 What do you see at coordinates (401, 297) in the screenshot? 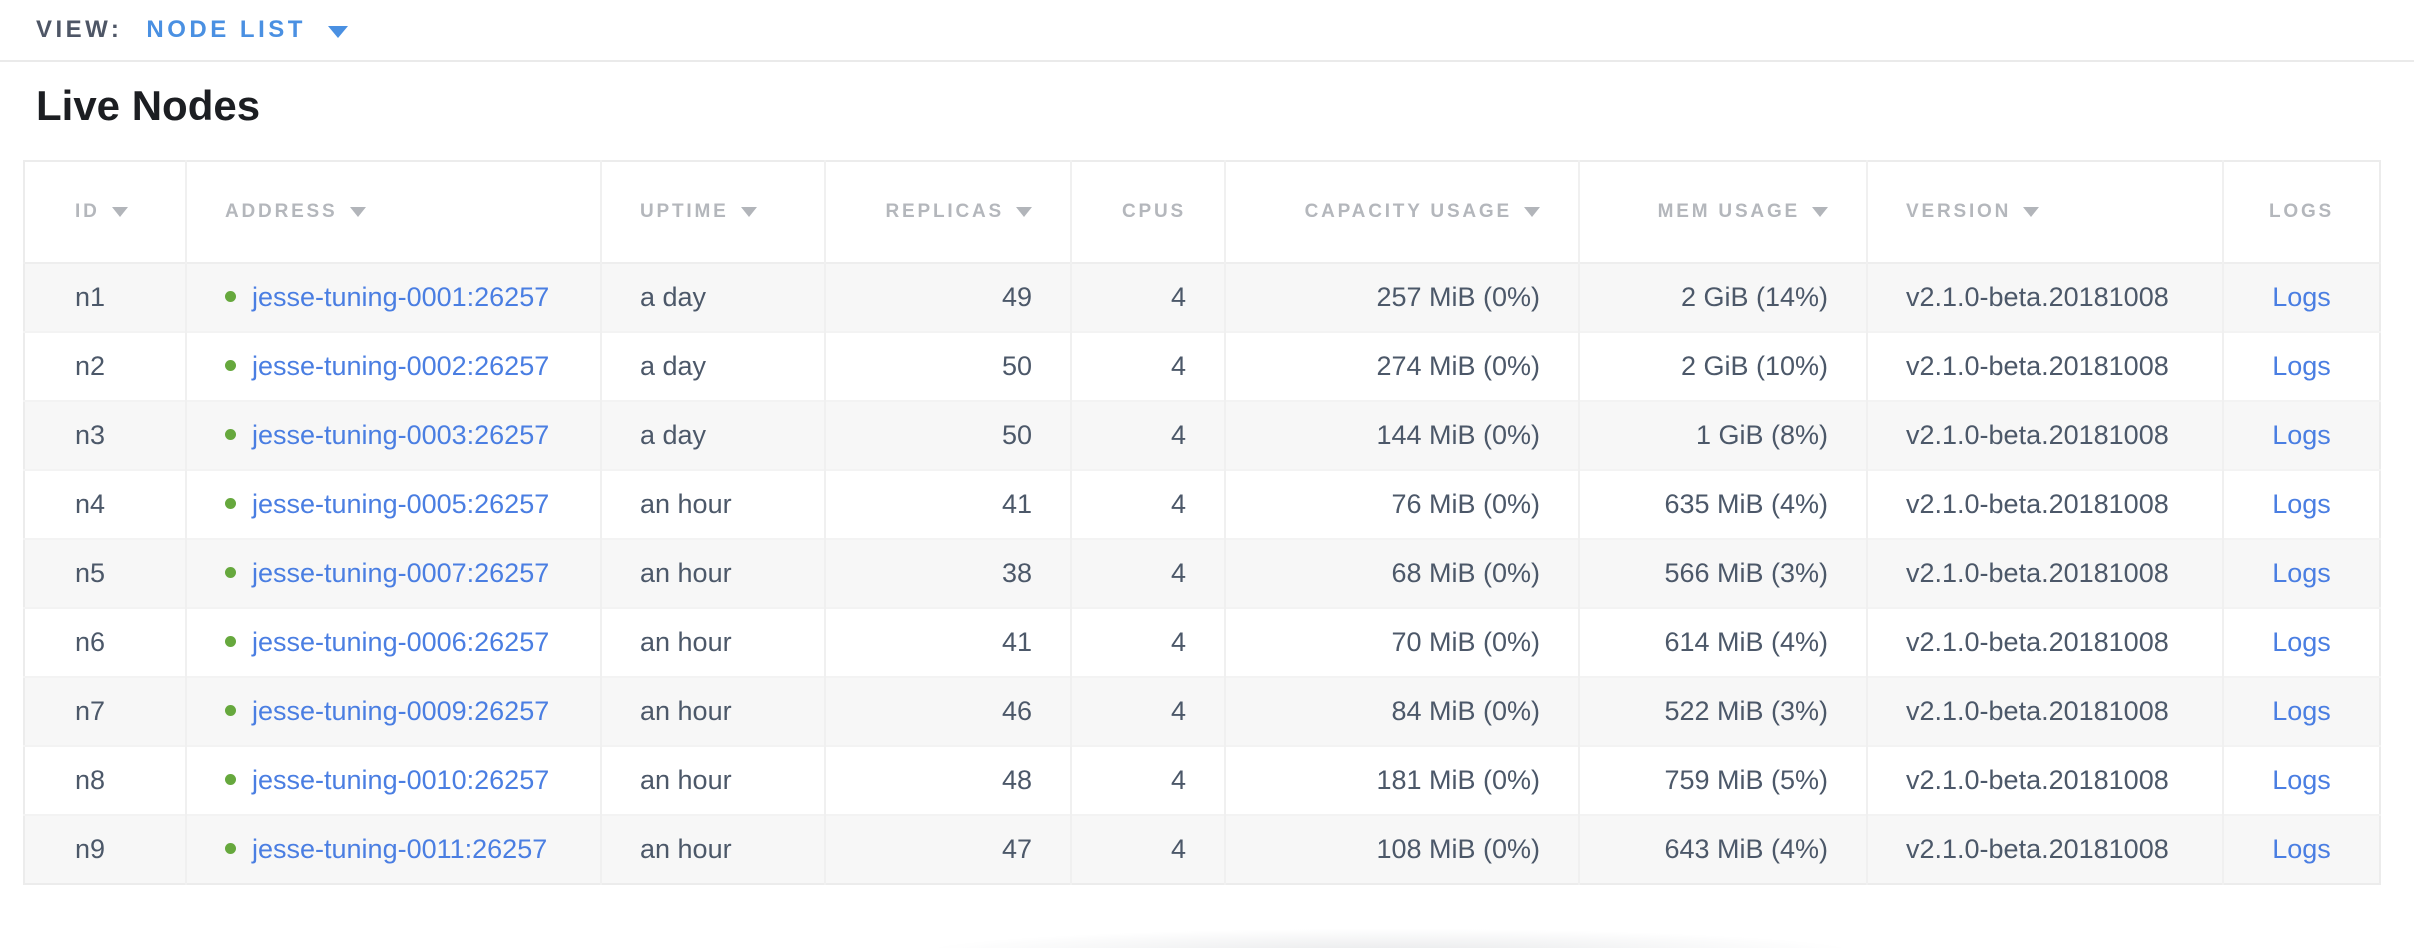
I see `node-address-link: jesse-tuning-0001:26257` at bounding box center [401, 297].